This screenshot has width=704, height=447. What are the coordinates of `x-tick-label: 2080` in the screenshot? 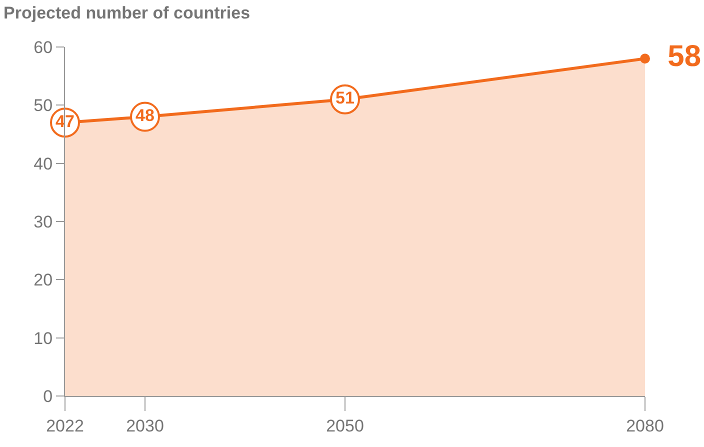 It's located at (645, 426).